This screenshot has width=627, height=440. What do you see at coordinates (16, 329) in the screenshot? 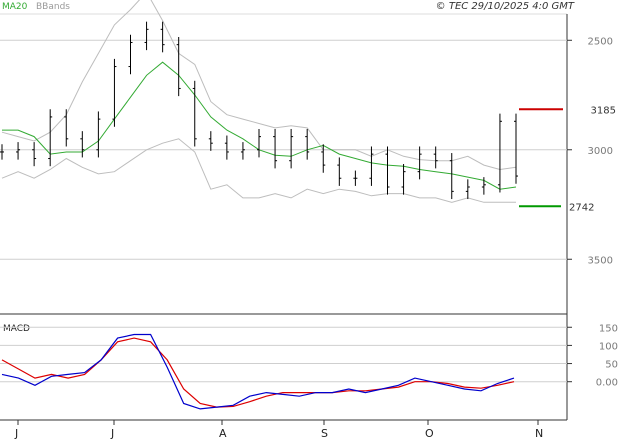
I see `macd-title: MACD` at bounding box center [16, 329].